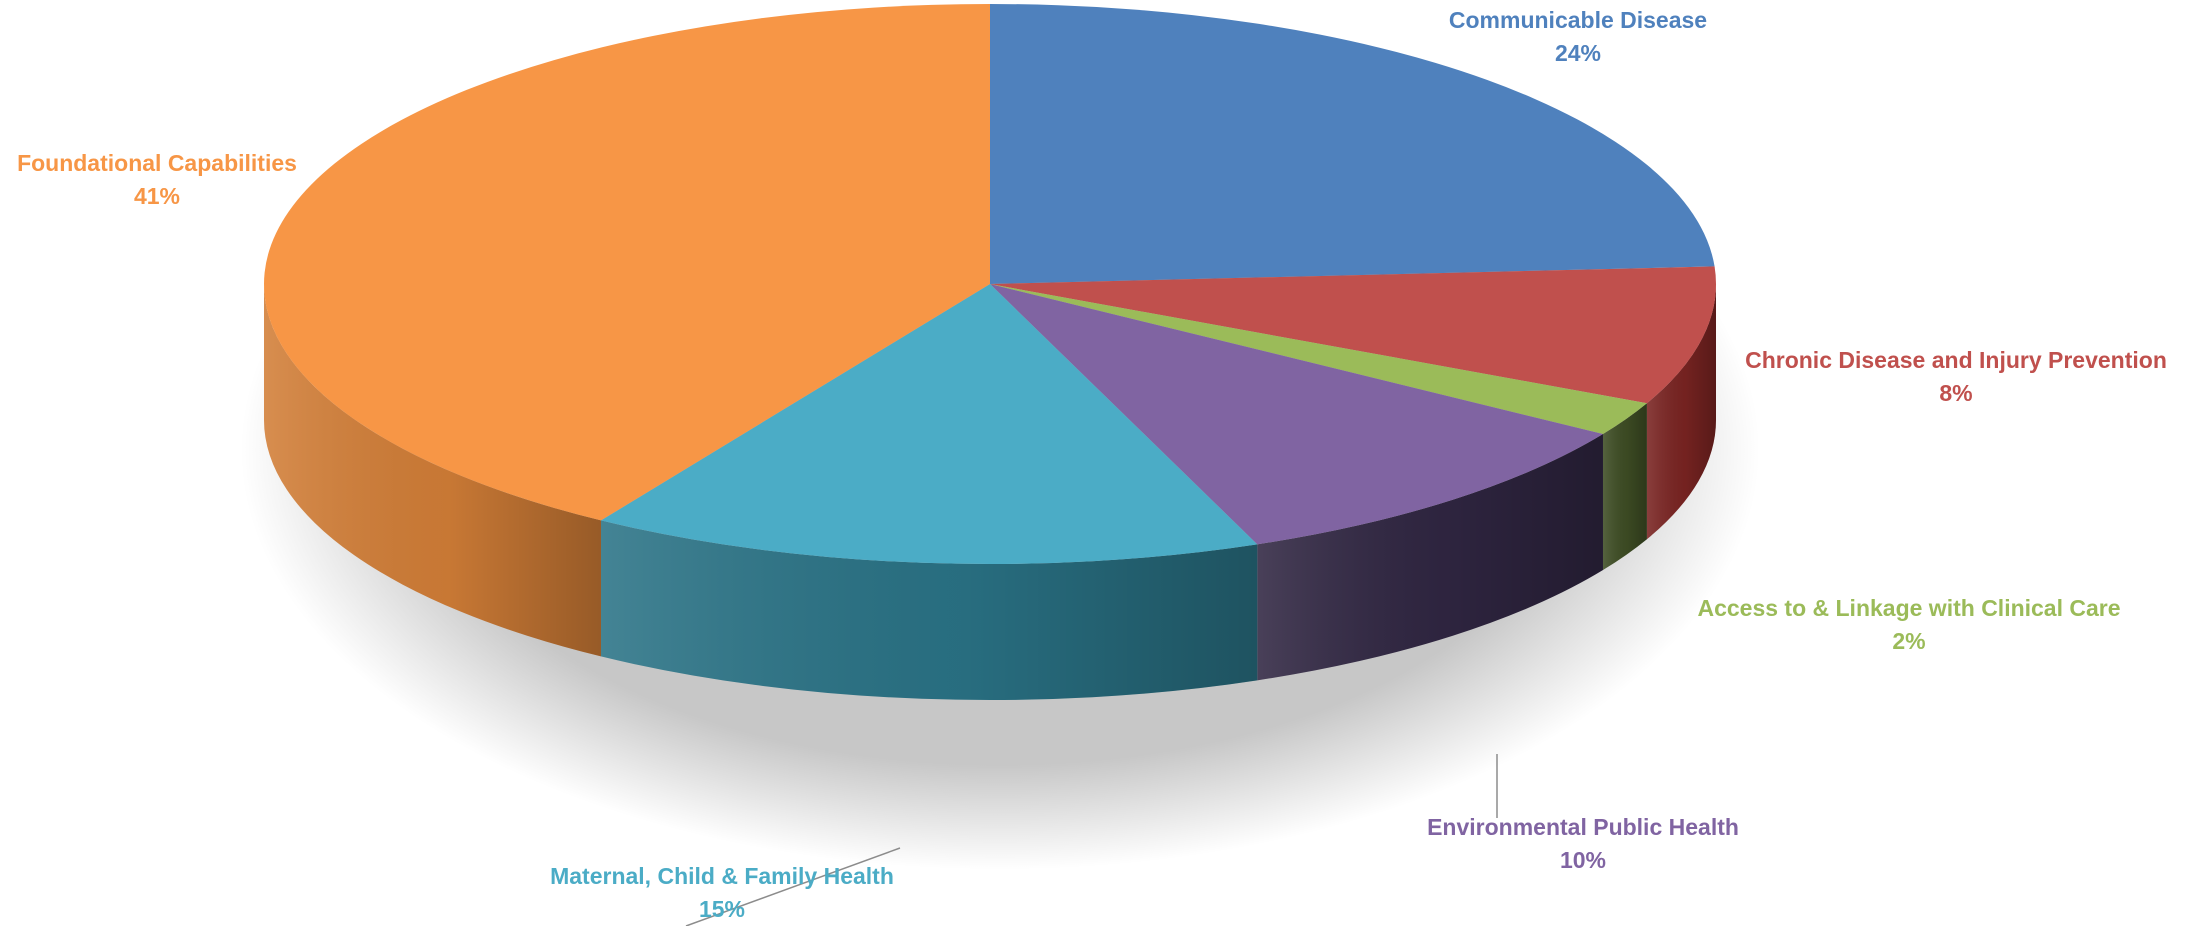 The image size is (2192, 926). Describe the element at coordinates (1091, 840) in the screenshot. I see `leader-lines` at that location.